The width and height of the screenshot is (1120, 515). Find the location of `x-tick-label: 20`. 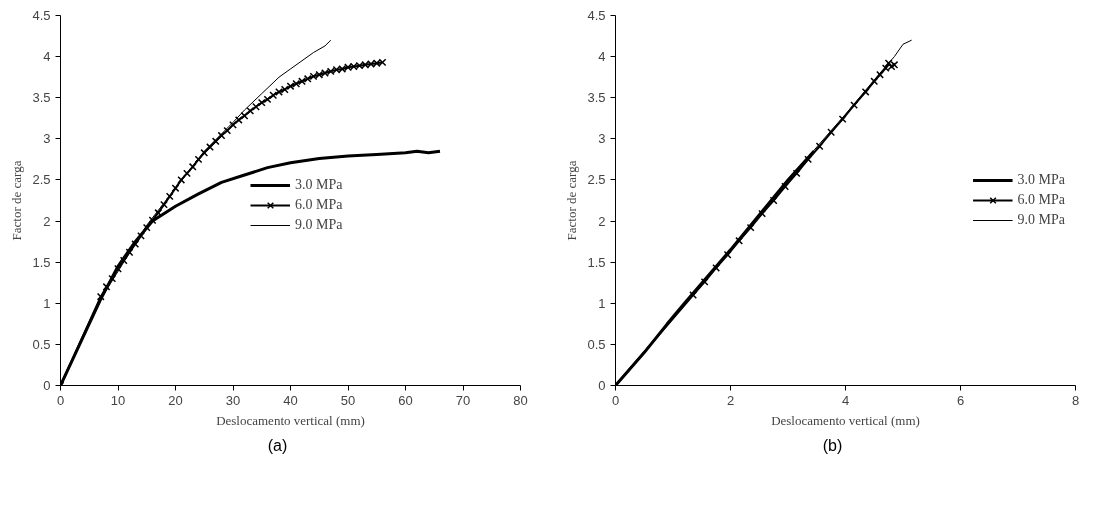

x-tick-label: 20 is located at coordinates (175, 400).